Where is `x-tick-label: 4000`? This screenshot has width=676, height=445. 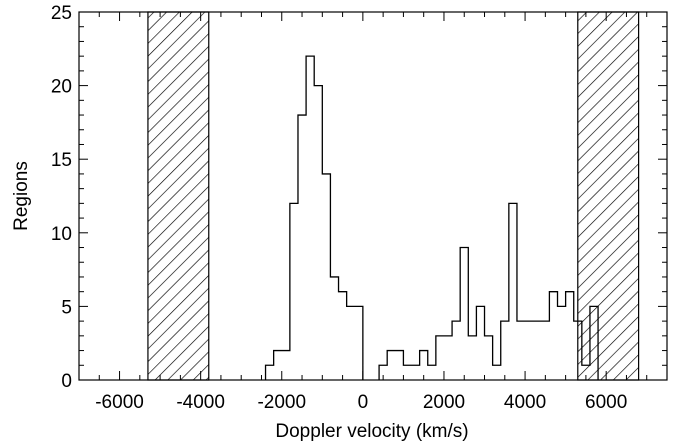
x-tick-label: 4000 is located at coordinates (525, 402).